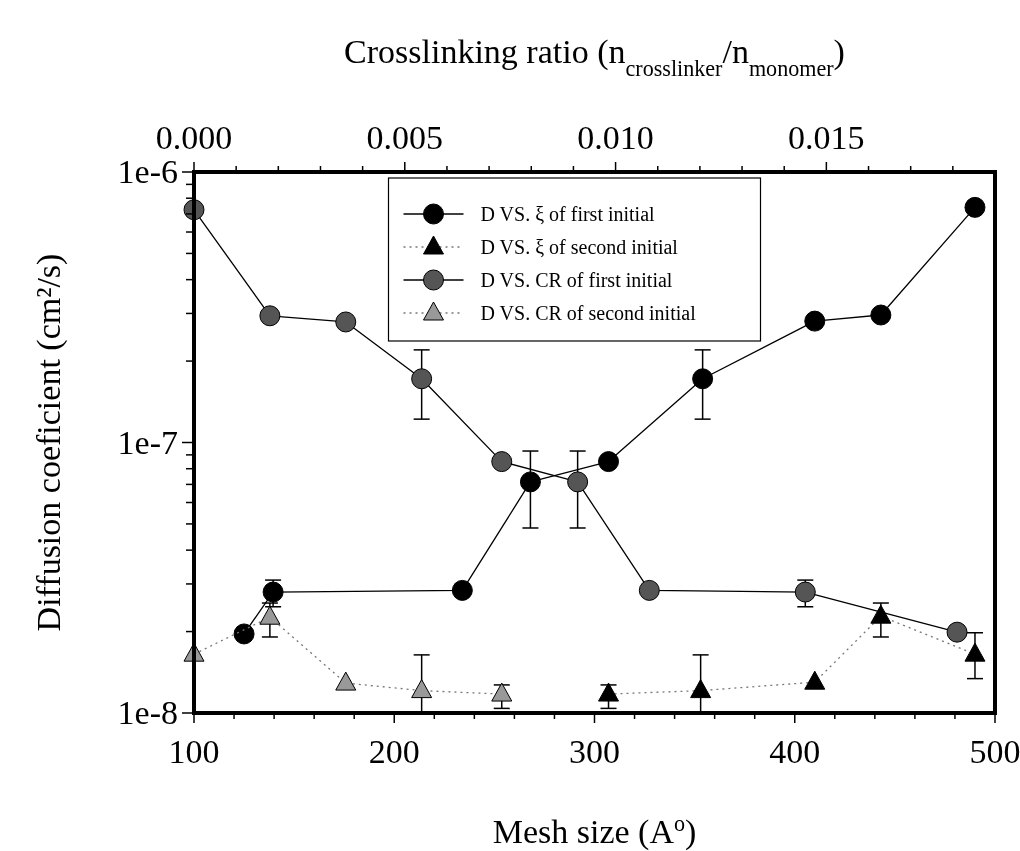  I want to click on x2-axis-title: Crosslinking ratio (n$_{crosslinker}$/n$_{monomer}$), so click(594, 57).